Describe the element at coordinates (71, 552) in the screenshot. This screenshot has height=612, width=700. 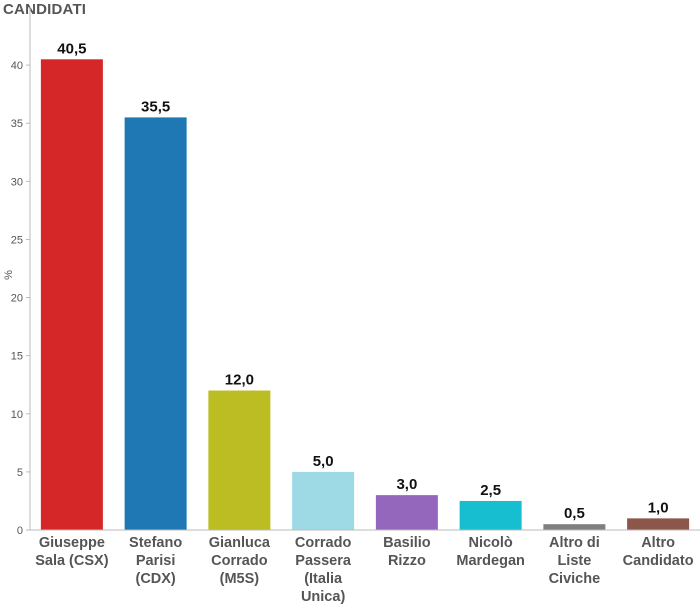
I see `x-category-label: Giuseppe Sala (CSX)` at that location.